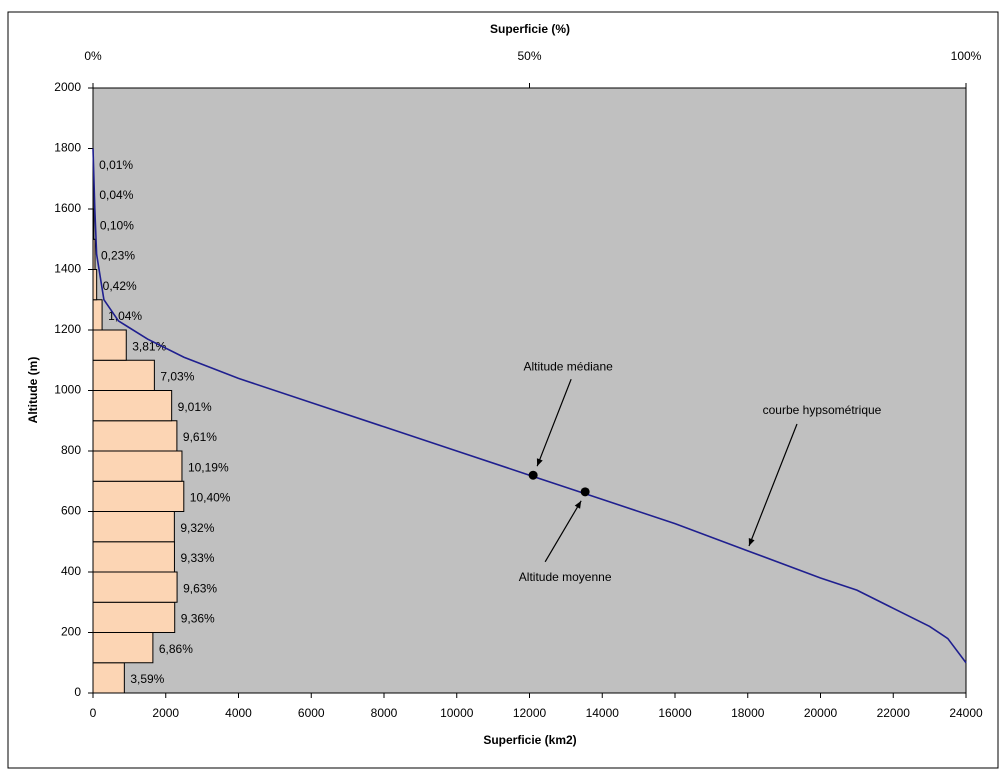 Image resolution: width=1008 pixels, height=772 pixels. I want to click on bar-label: 9,63%, so click(200, 588).